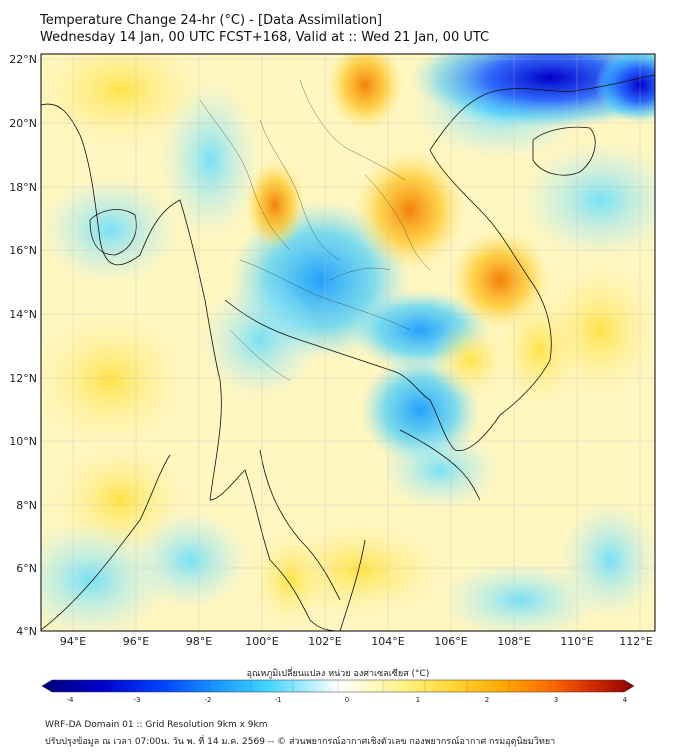  I want to click on colorbar-tick: 3, so click(556, 700).